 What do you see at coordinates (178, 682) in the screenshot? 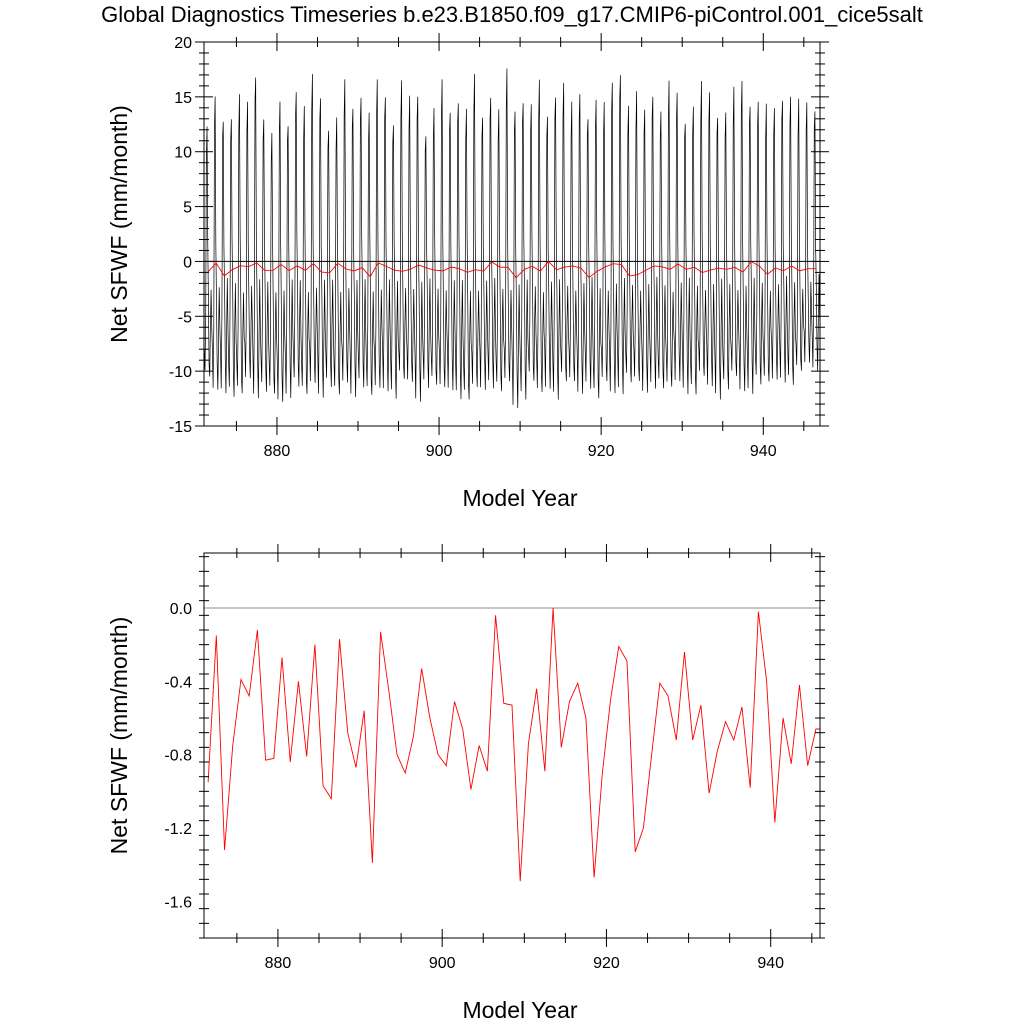
I see `y-tick-label: -0.4` at bounding box center [178, 682].